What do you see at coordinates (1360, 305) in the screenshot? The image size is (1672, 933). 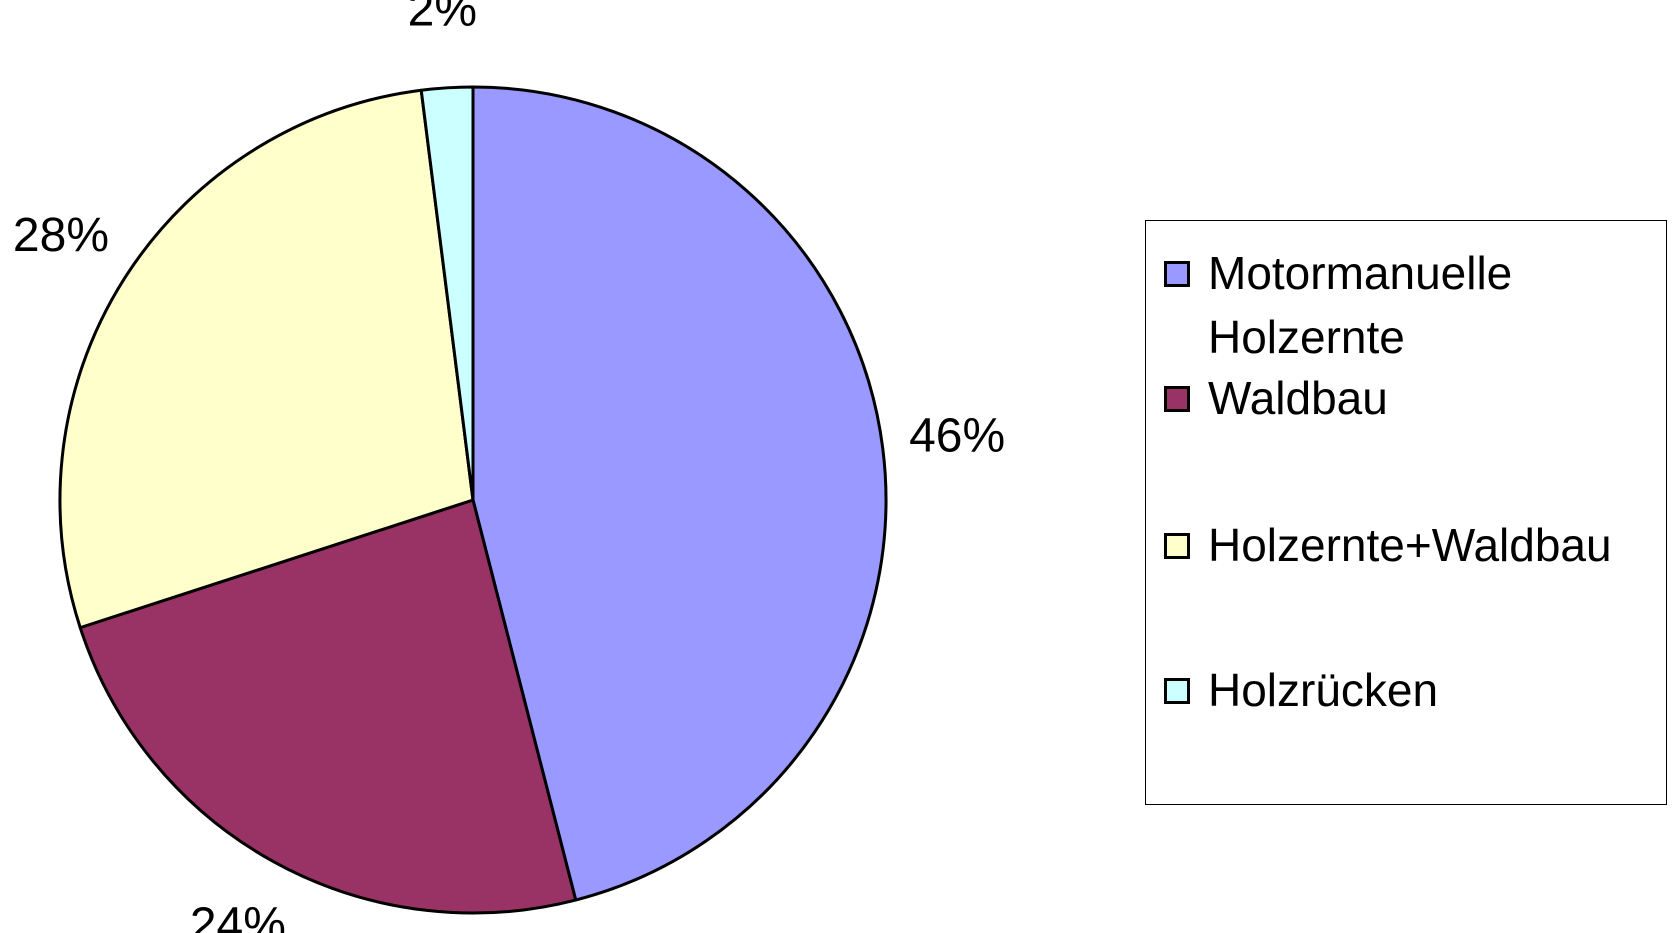 I see `legend-label: Motormanuelle Holzernte` at bounding box center [1360, 305].